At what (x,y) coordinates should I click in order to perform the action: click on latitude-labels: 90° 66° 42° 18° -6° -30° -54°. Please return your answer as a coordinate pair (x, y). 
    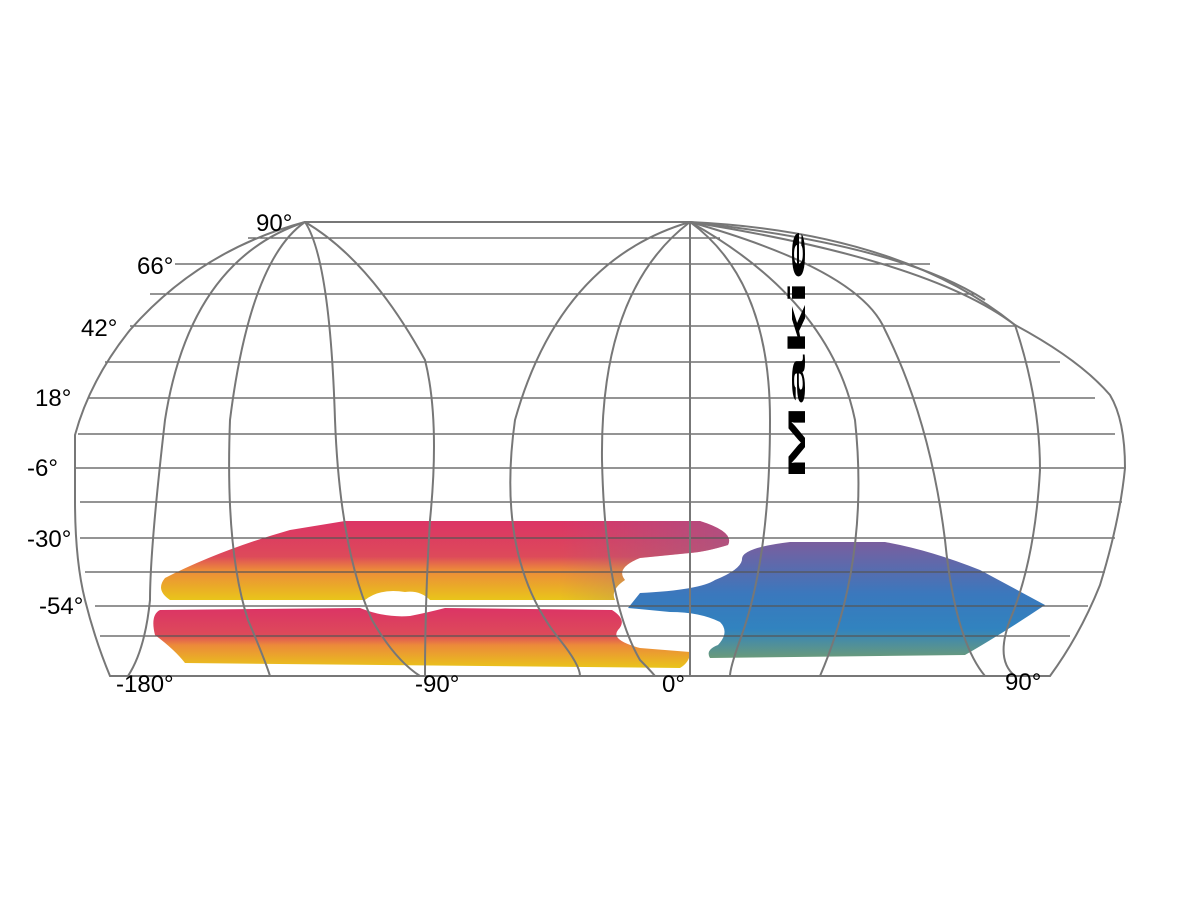
    Looking at the image, I should click on (159, 415).